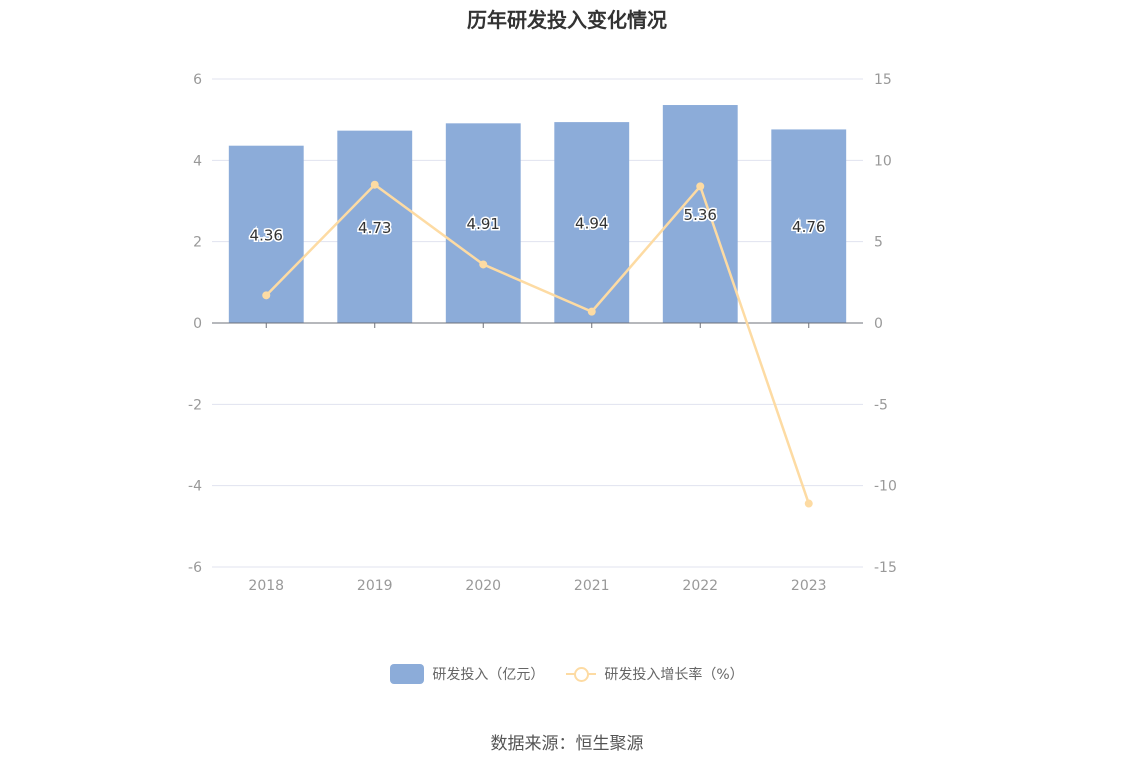 This screenshot has height=766, width=1134. What do you see at coordinates (537, 225) in the screenshot?
I see `data-labels: 4.36 4.73 4.91 4.94 5.36 4.76` at bounding box center [537, 225].